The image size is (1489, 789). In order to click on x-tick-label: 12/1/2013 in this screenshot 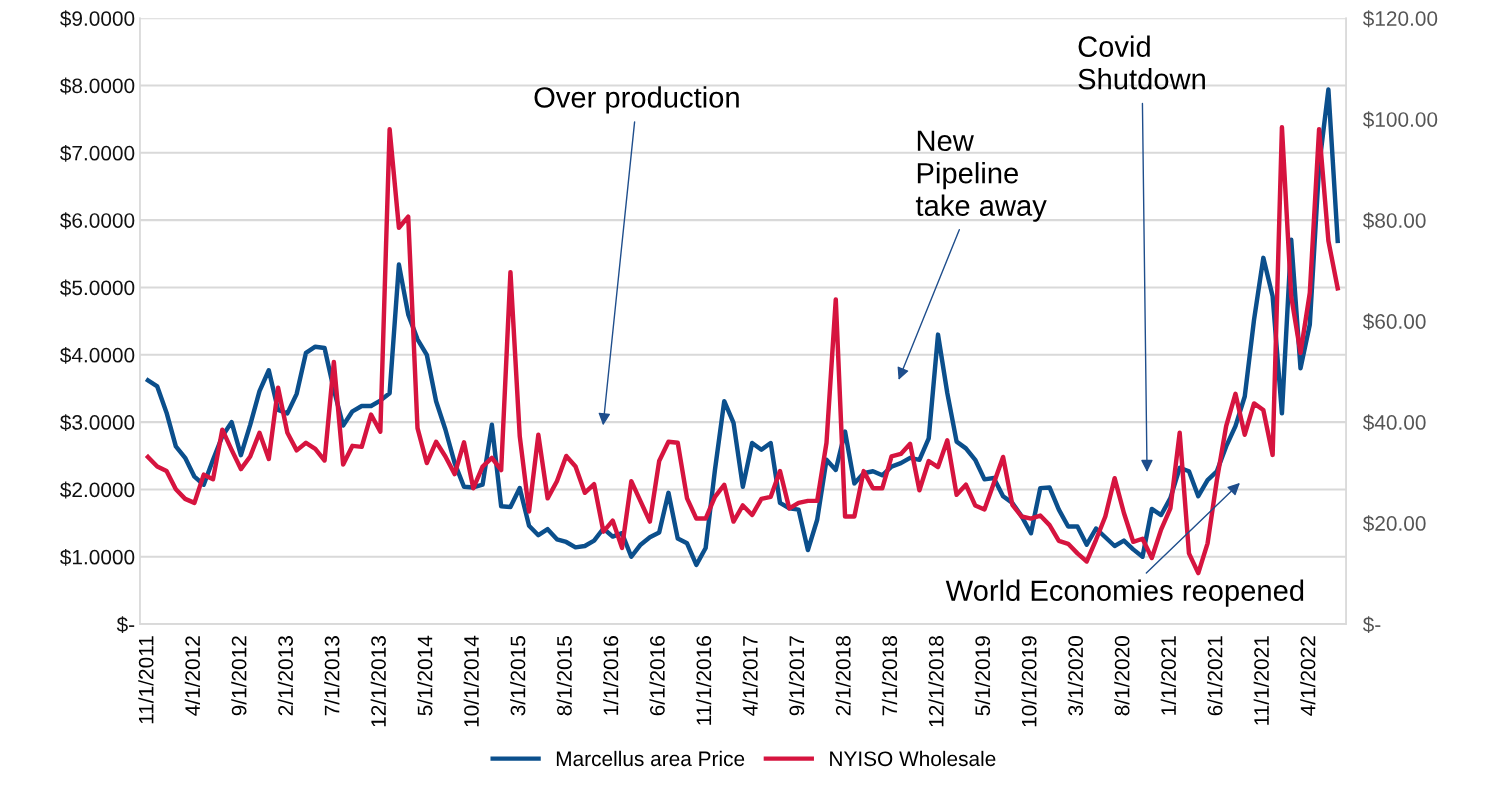, I will do `click(378, 681)`.